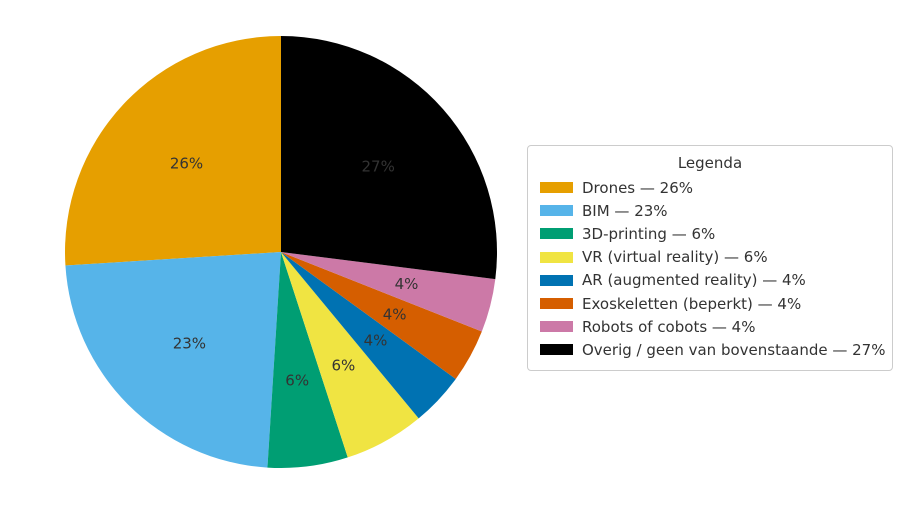 This screenshot has width=900, height=507. What do you see at coordinates (395, 314) in the screenshot?
I see `pie-slice-label-exoskeletten-beperkt: 4%` at bounding box center [395, 314].